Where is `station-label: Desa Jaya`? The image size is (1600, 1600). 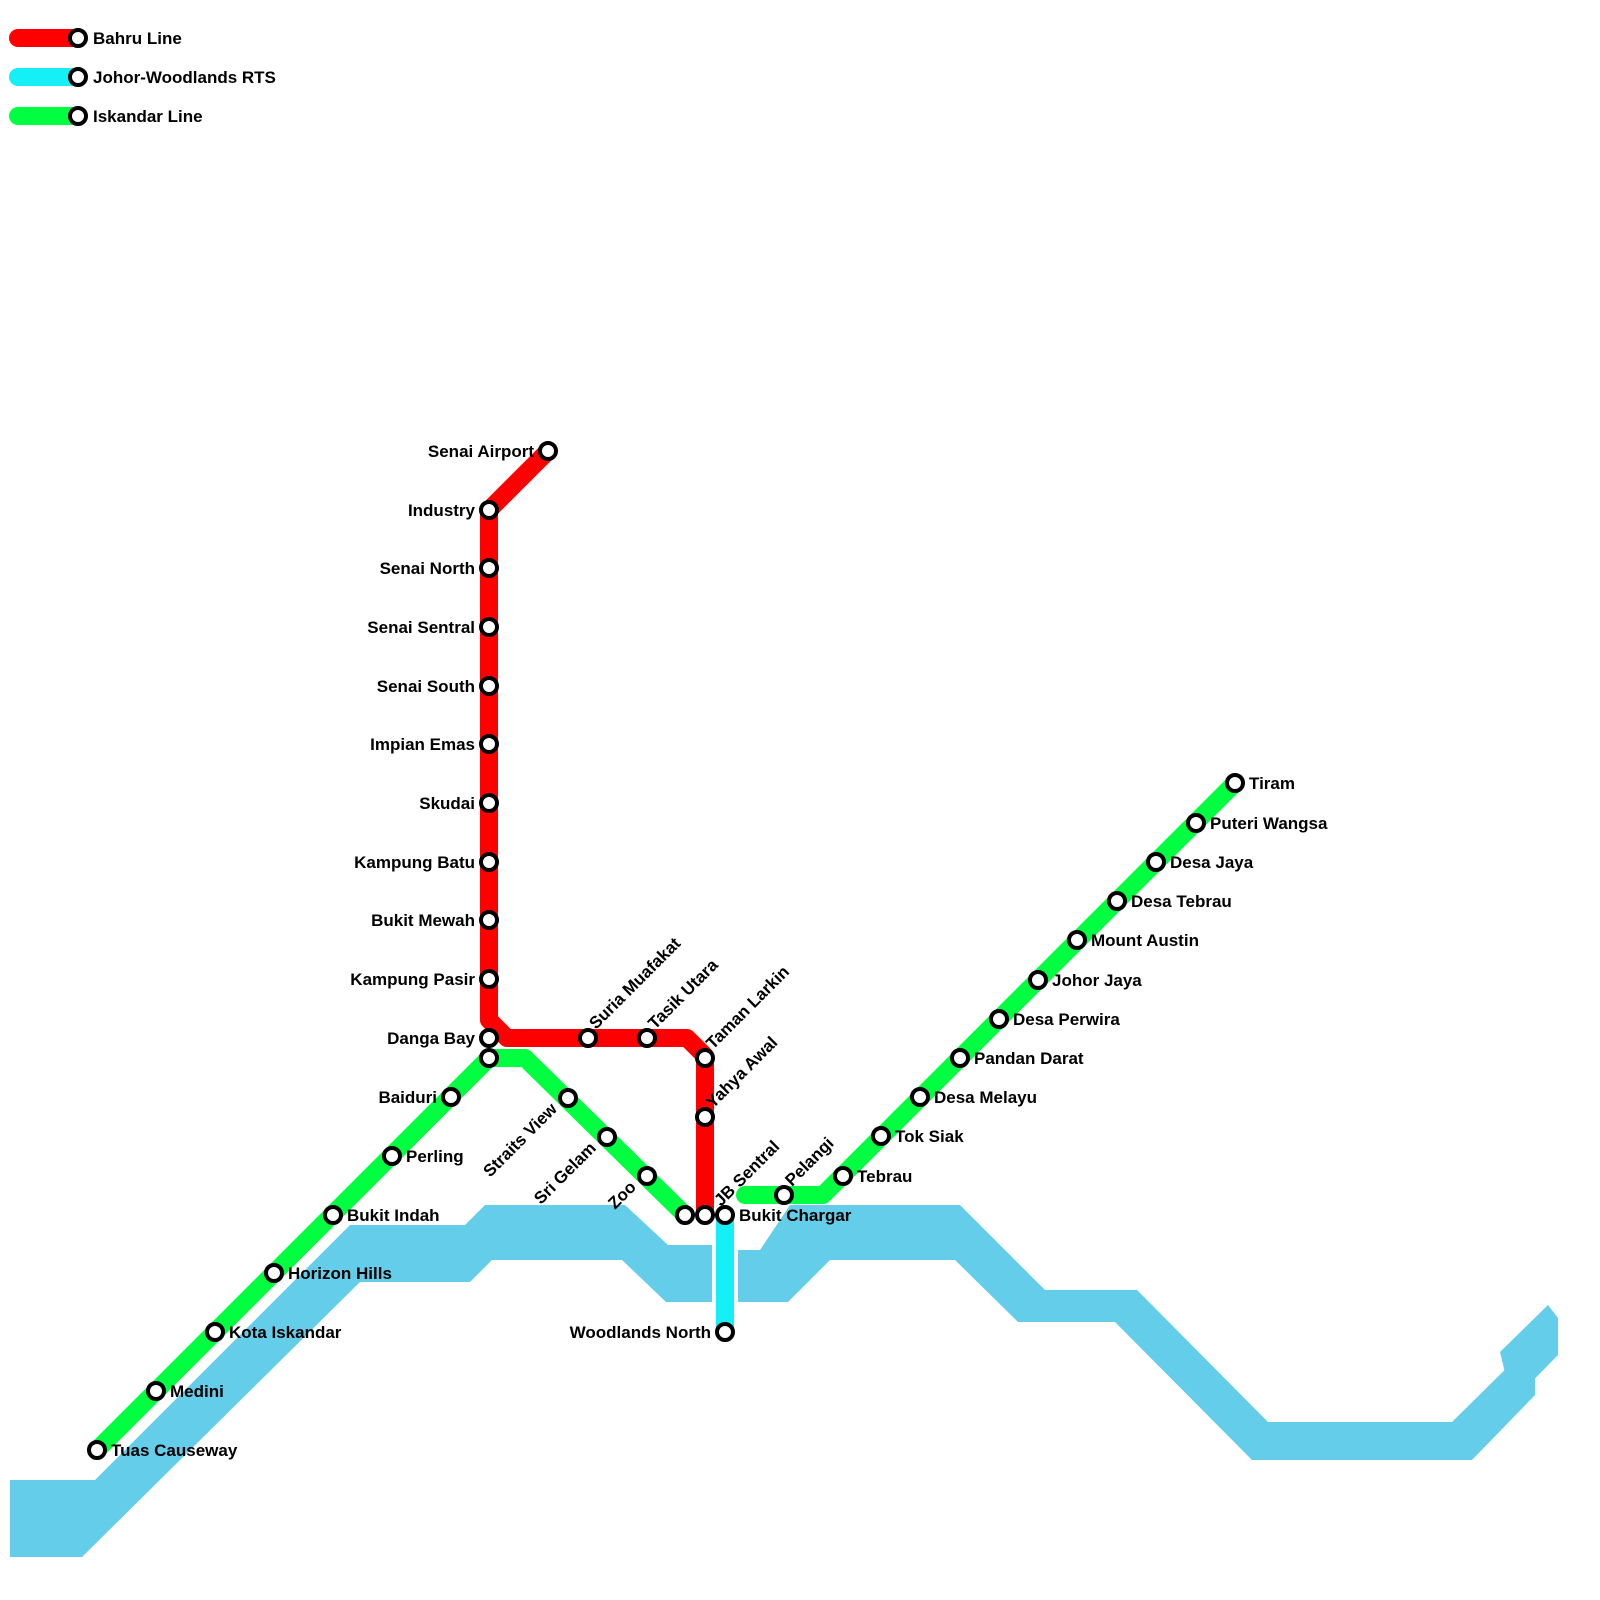 station-label: Desa Jaya is located at coordinates (1212, 862).